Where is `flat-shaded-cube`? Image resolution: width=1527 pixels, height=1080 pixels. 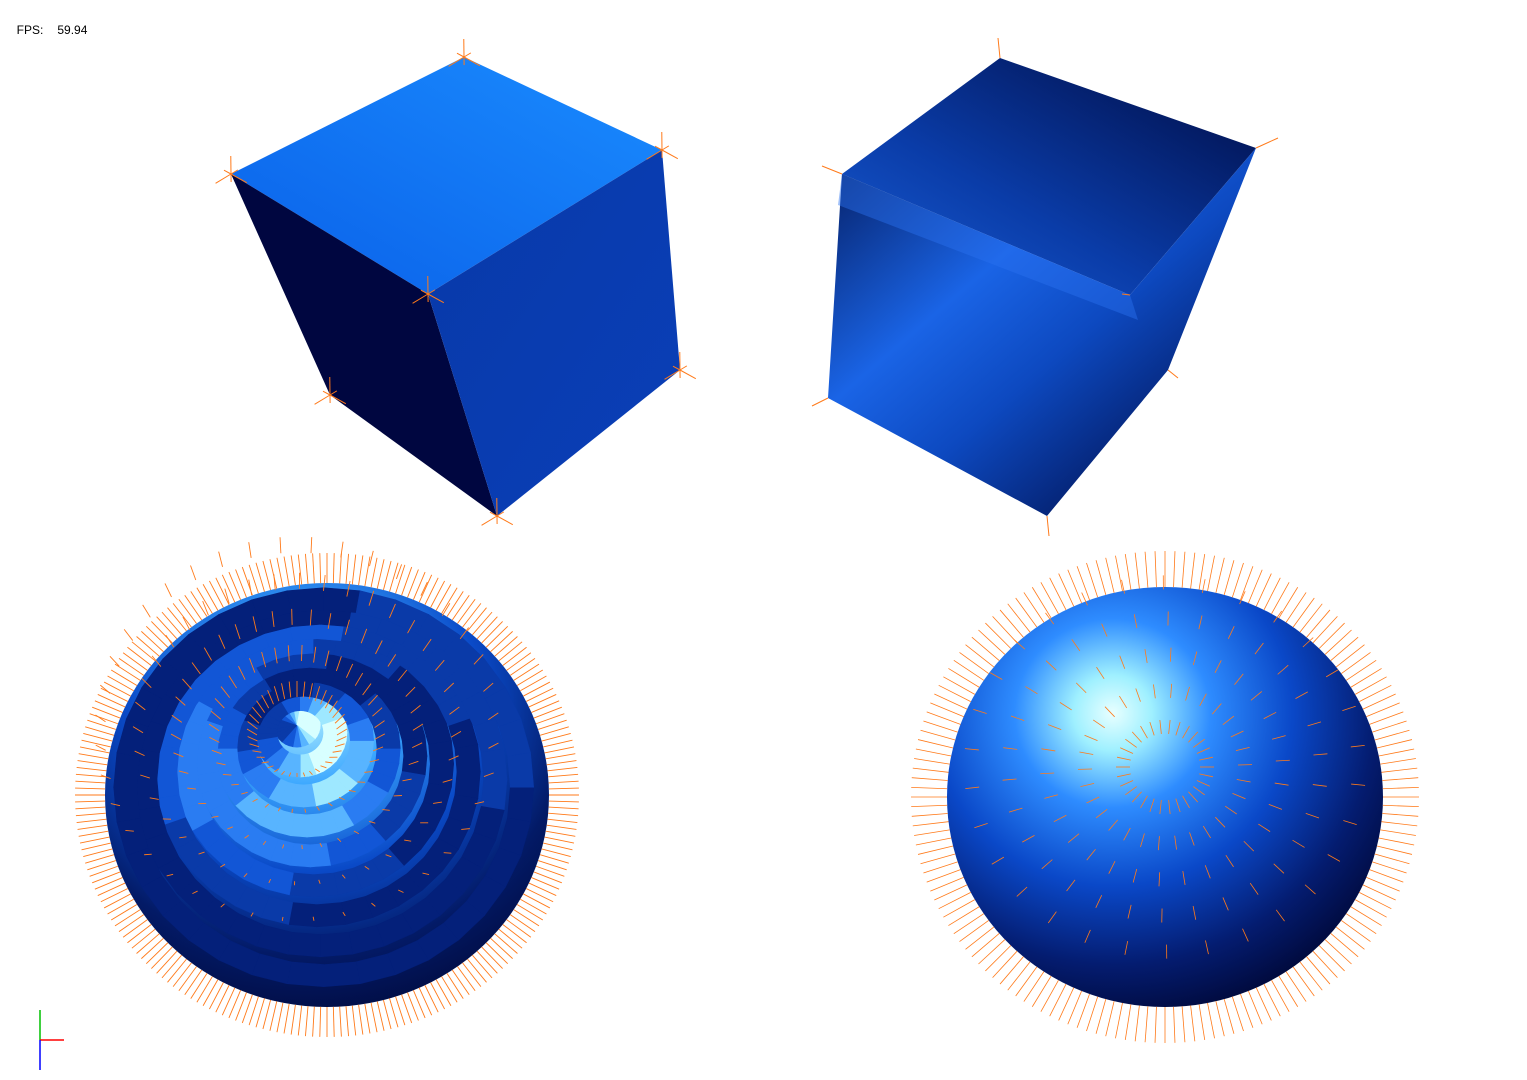 flat-shaded-cube is located at coordinates (456, 282).